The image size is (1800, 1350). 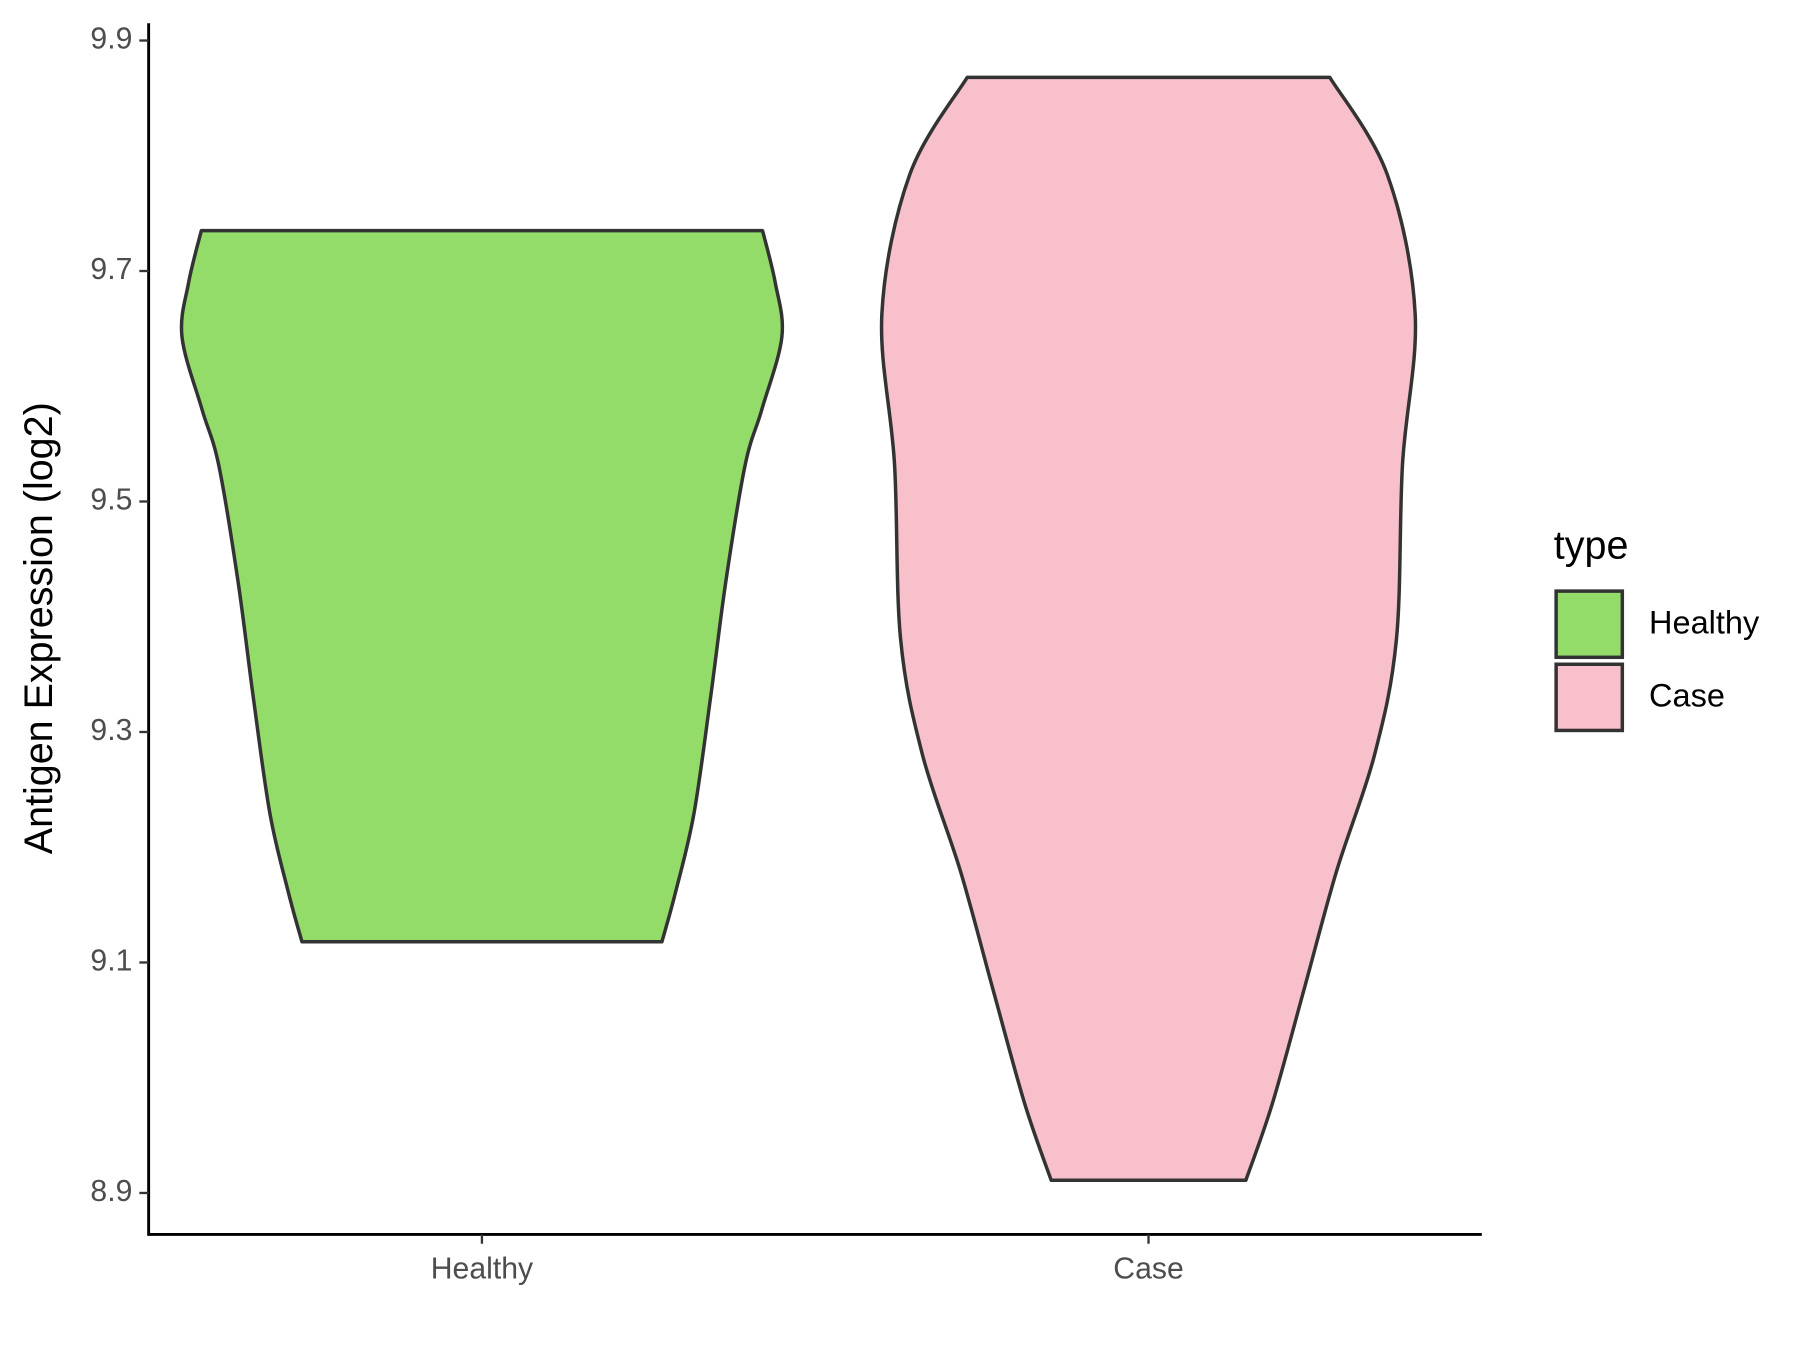 I want to click on y-tick-label: 9.5, so click(x=111, y=499).